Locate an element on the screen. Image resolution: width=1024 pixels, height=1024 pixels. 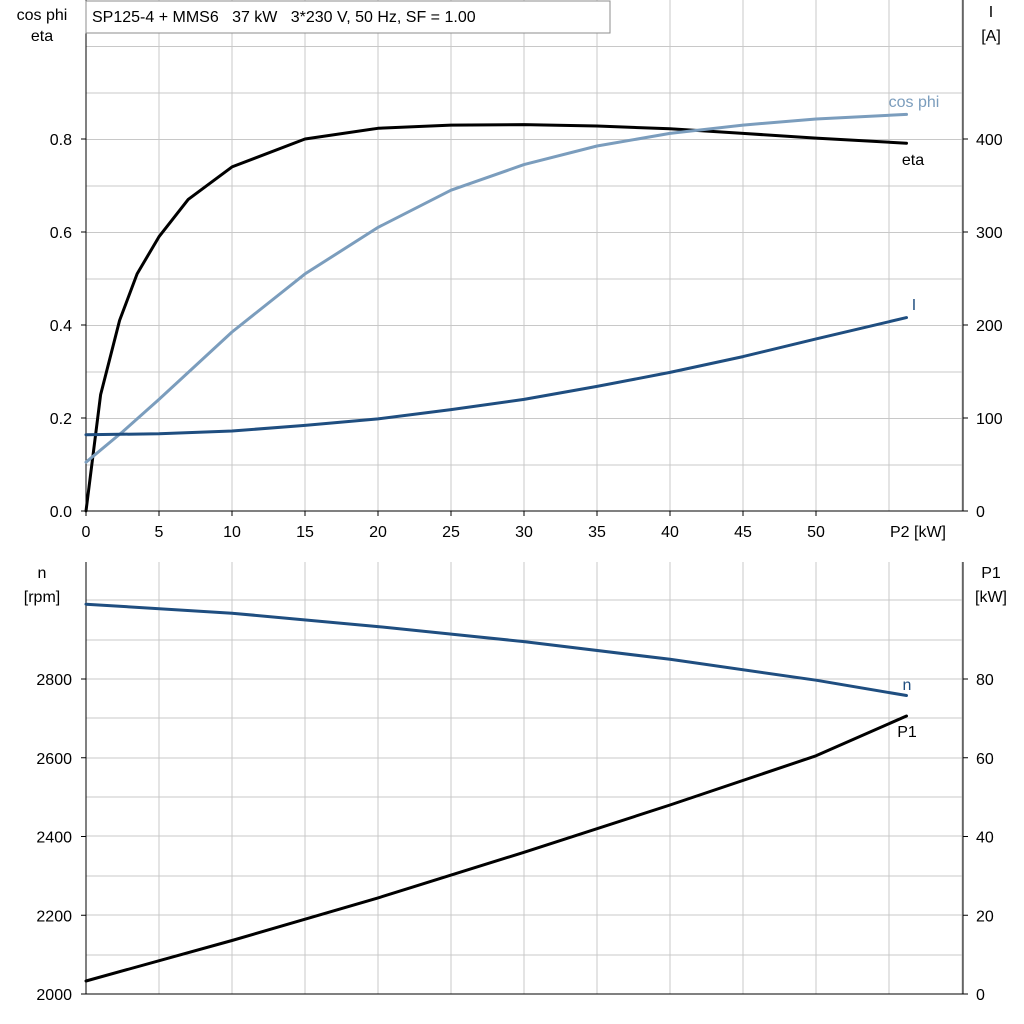
x-tick-label: 15 is located at coordinates (305, 532).